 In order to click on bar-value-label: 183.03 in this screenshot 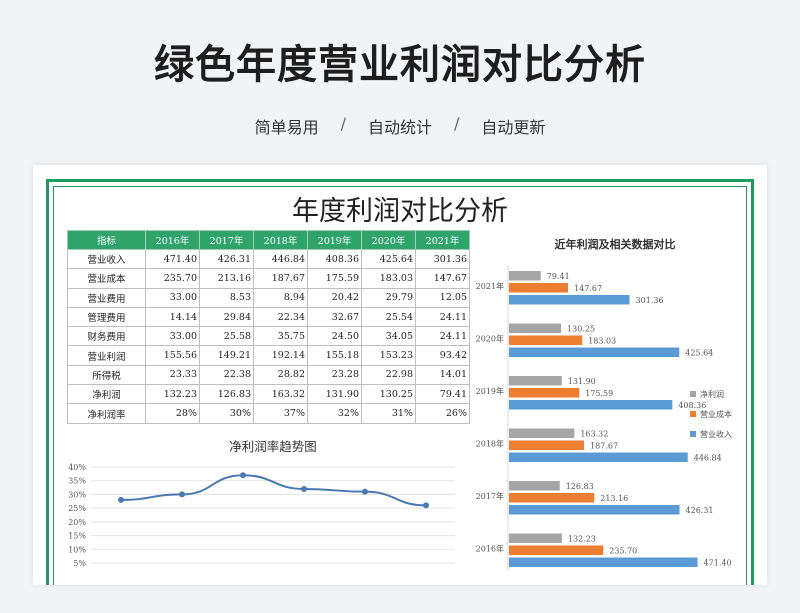, I will do `click(602, 341)`.